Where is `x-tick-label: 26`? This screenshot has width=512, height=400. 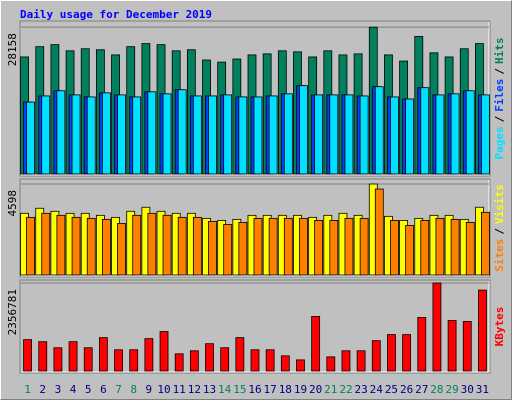
x-tick-label: 26 is located at coordinates (406, 389).